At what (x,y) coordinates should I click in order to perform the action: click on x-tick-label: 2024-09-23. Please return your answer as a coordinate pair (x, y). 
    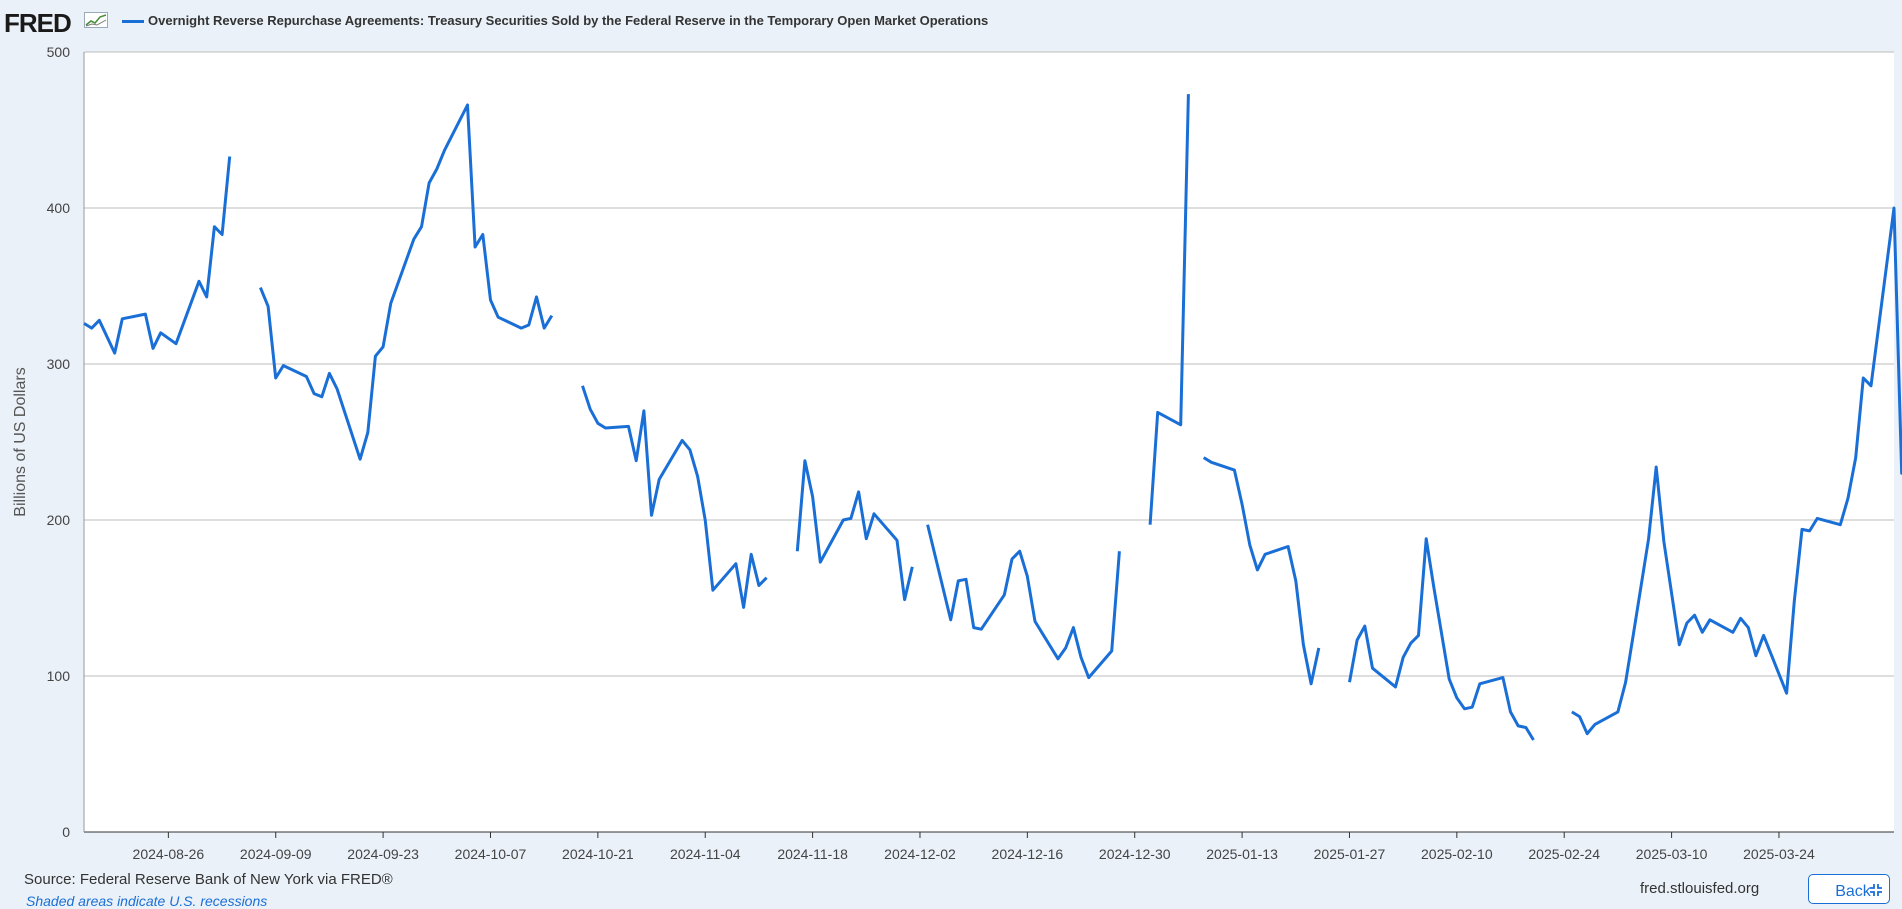
    Looking at the image, I should click on (383, 854).